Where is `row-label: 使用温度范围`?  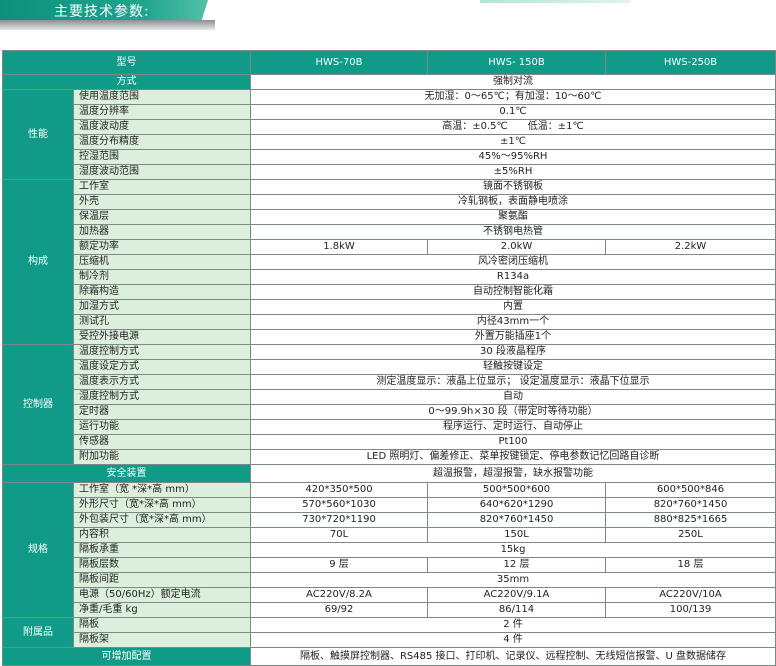 row-label: 使用温度范围 is located at coordinates (162, 97).